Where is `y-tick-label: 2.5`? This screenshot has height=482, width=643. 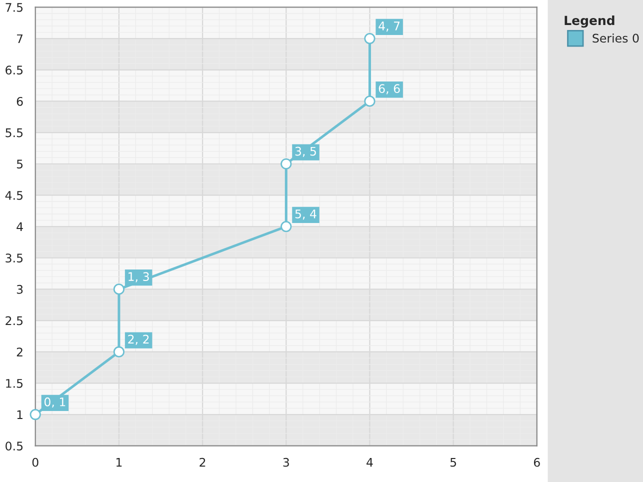 y-tick-label: 2.5 is located at coordinates (14, 321).